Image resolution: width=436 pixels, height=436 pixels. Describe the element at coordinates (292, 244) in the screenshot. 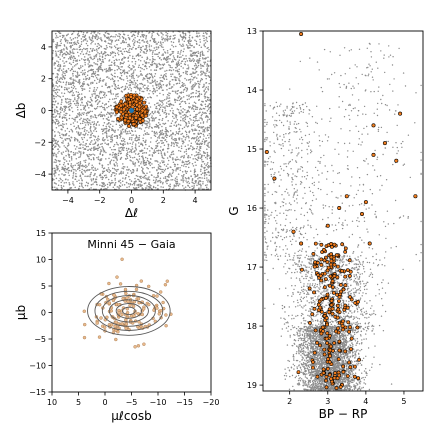

I see `cmd-field-star` at that location.